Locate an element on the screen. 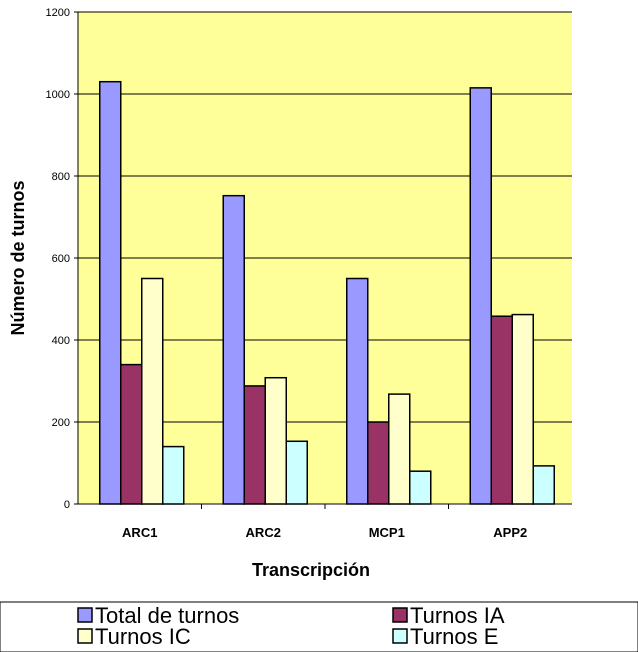 Image resolution: width=638 pixels, height=652 pixels. y-tick-label: 0 is located at coordinates (67, 505).